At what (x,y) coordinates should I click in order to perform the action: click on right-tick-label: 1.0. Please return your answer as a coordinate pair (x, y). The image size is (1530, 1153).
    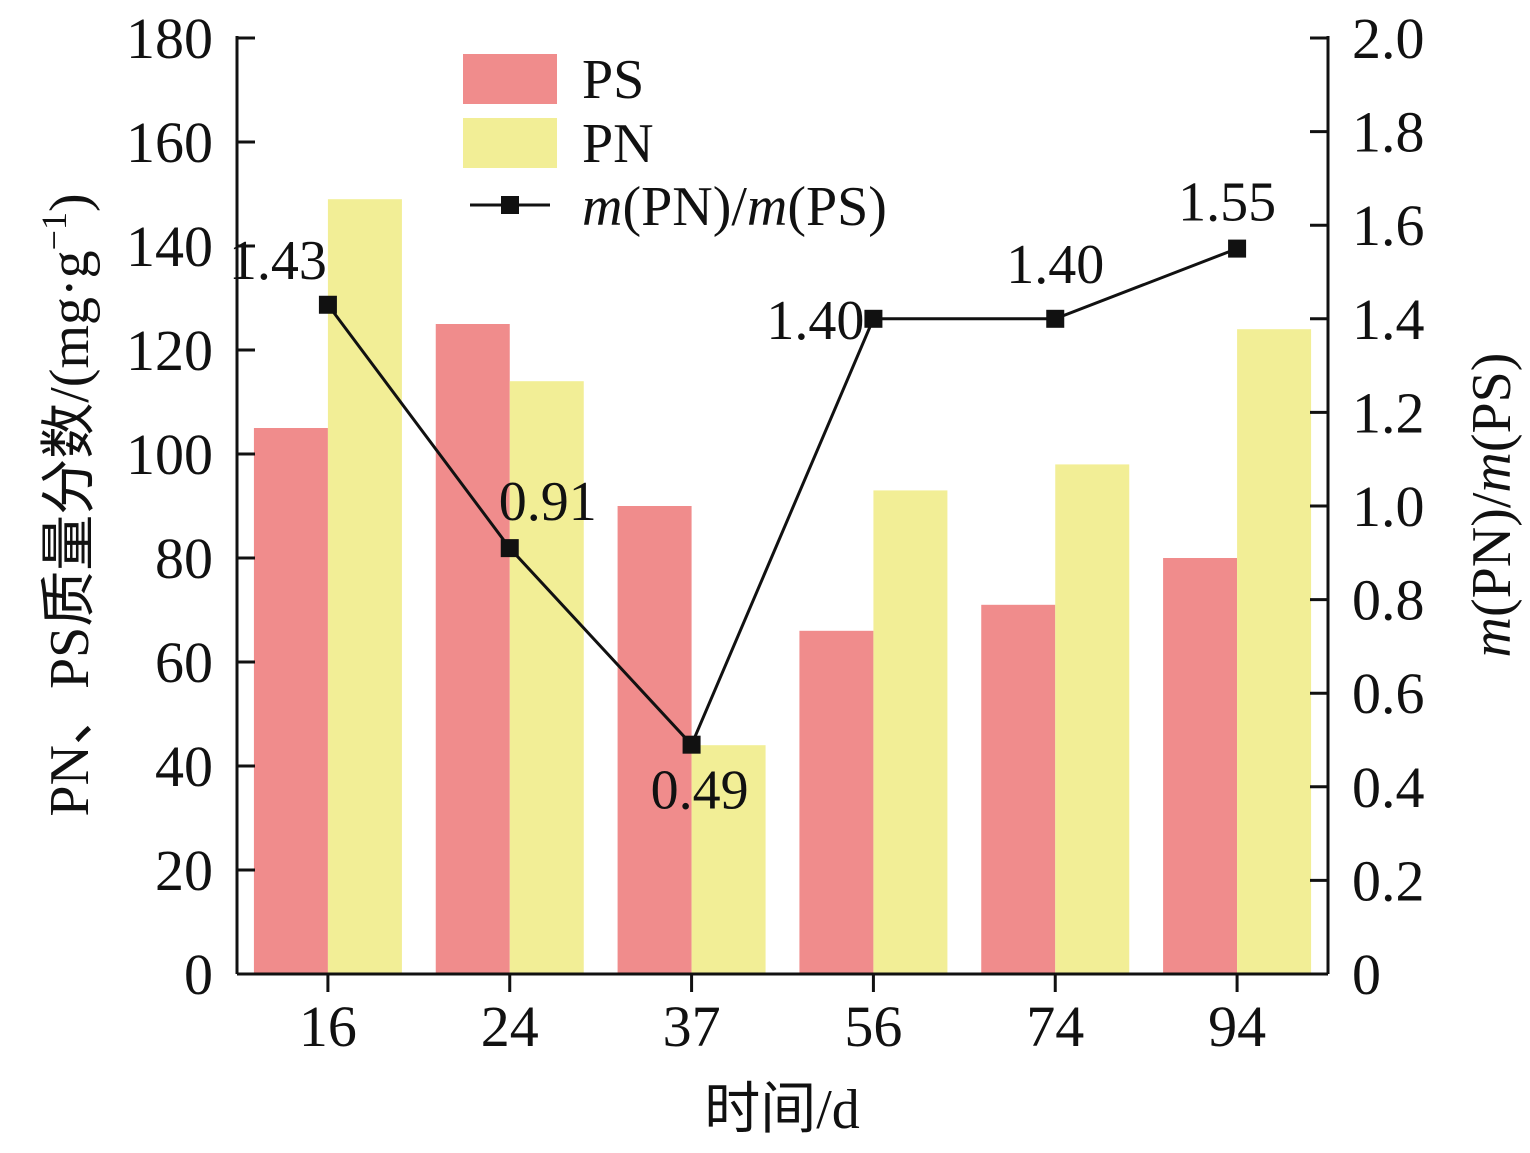
    Looking at the image, I should click on (1388, 506).